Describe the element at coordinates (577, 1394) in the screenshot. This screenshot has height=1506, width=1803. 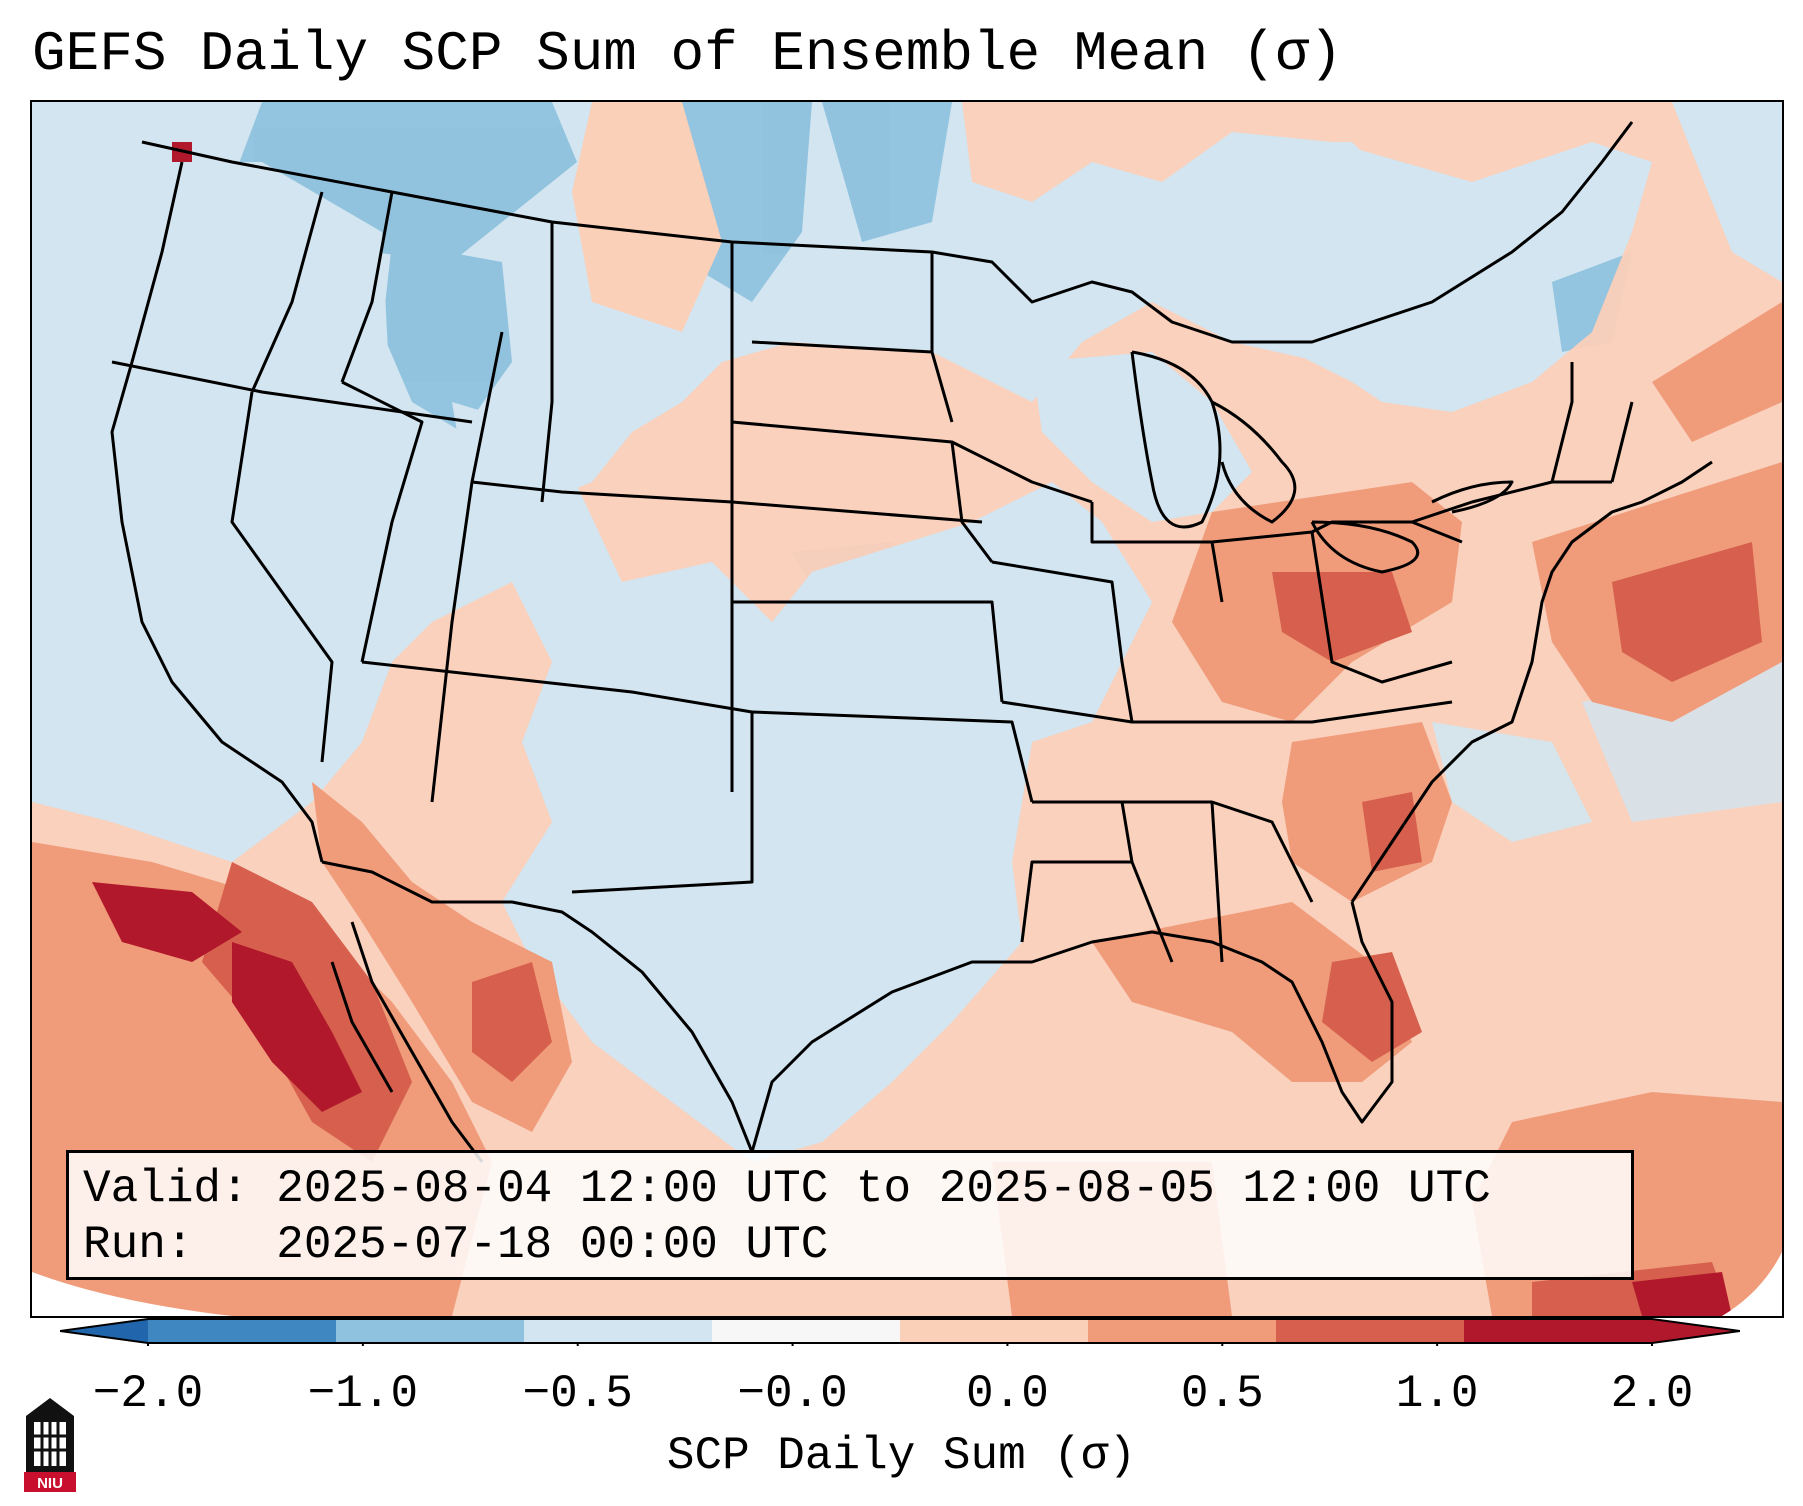
I see `colorbar-tick-label: −0.5` at that location.